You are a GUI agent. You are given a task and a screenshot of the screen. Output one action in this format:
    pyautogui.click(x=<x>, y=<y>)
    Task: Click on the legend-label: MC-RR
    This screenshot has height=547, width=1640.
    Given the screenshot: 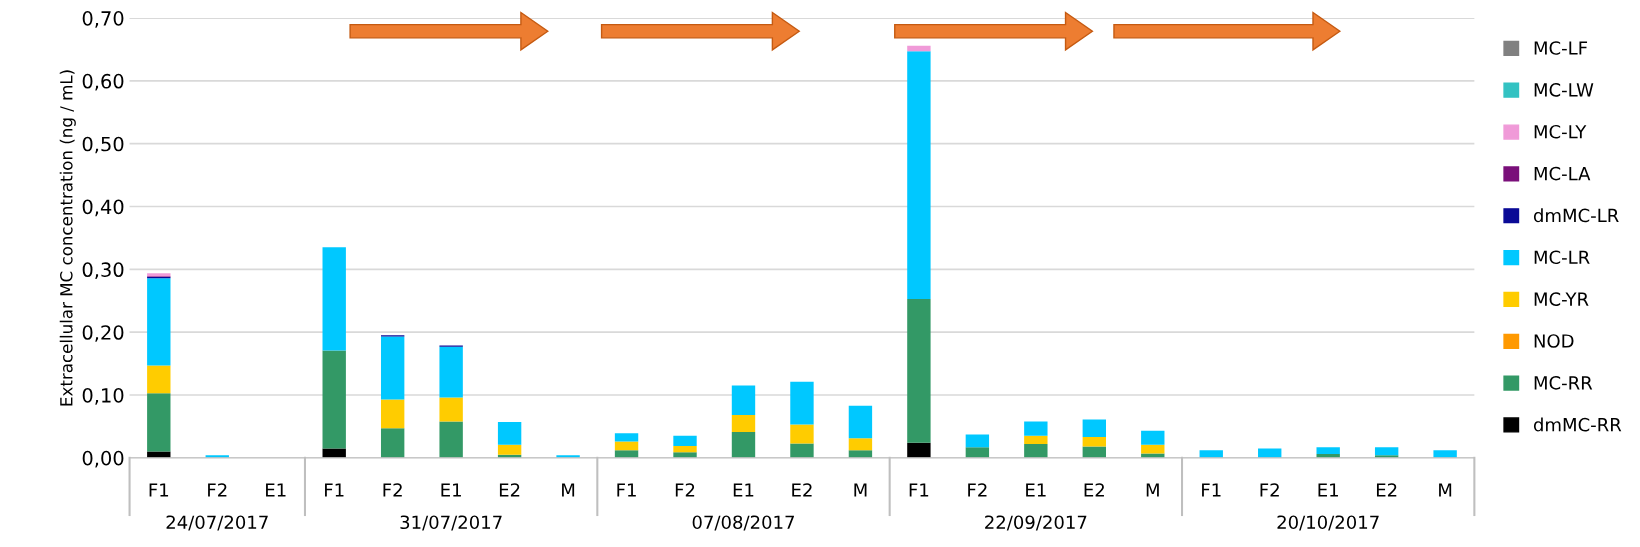 What is the action you would take?
    pyautogui.click(x=1563, y=383)
    